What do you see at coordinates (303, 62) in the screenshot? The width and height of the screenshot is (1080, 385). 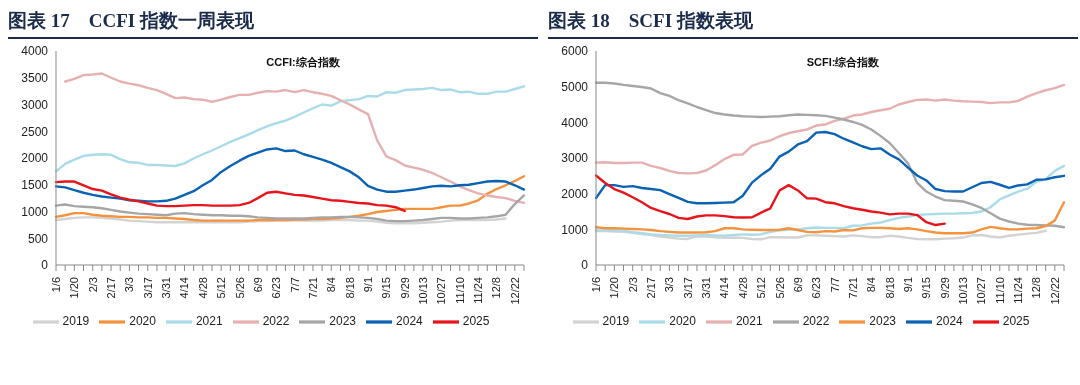 I see `chart-subtitle: CCFI:综合指数` at bounding box center [303, 62].